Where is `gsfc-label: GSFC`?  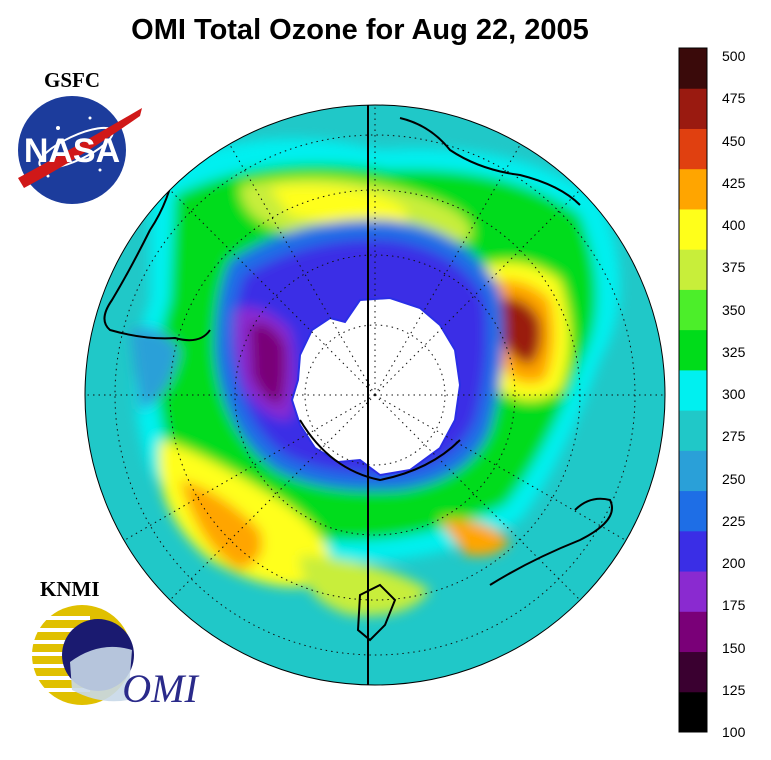
gsfc-label: GSFC is located at coordinates (72, 80).